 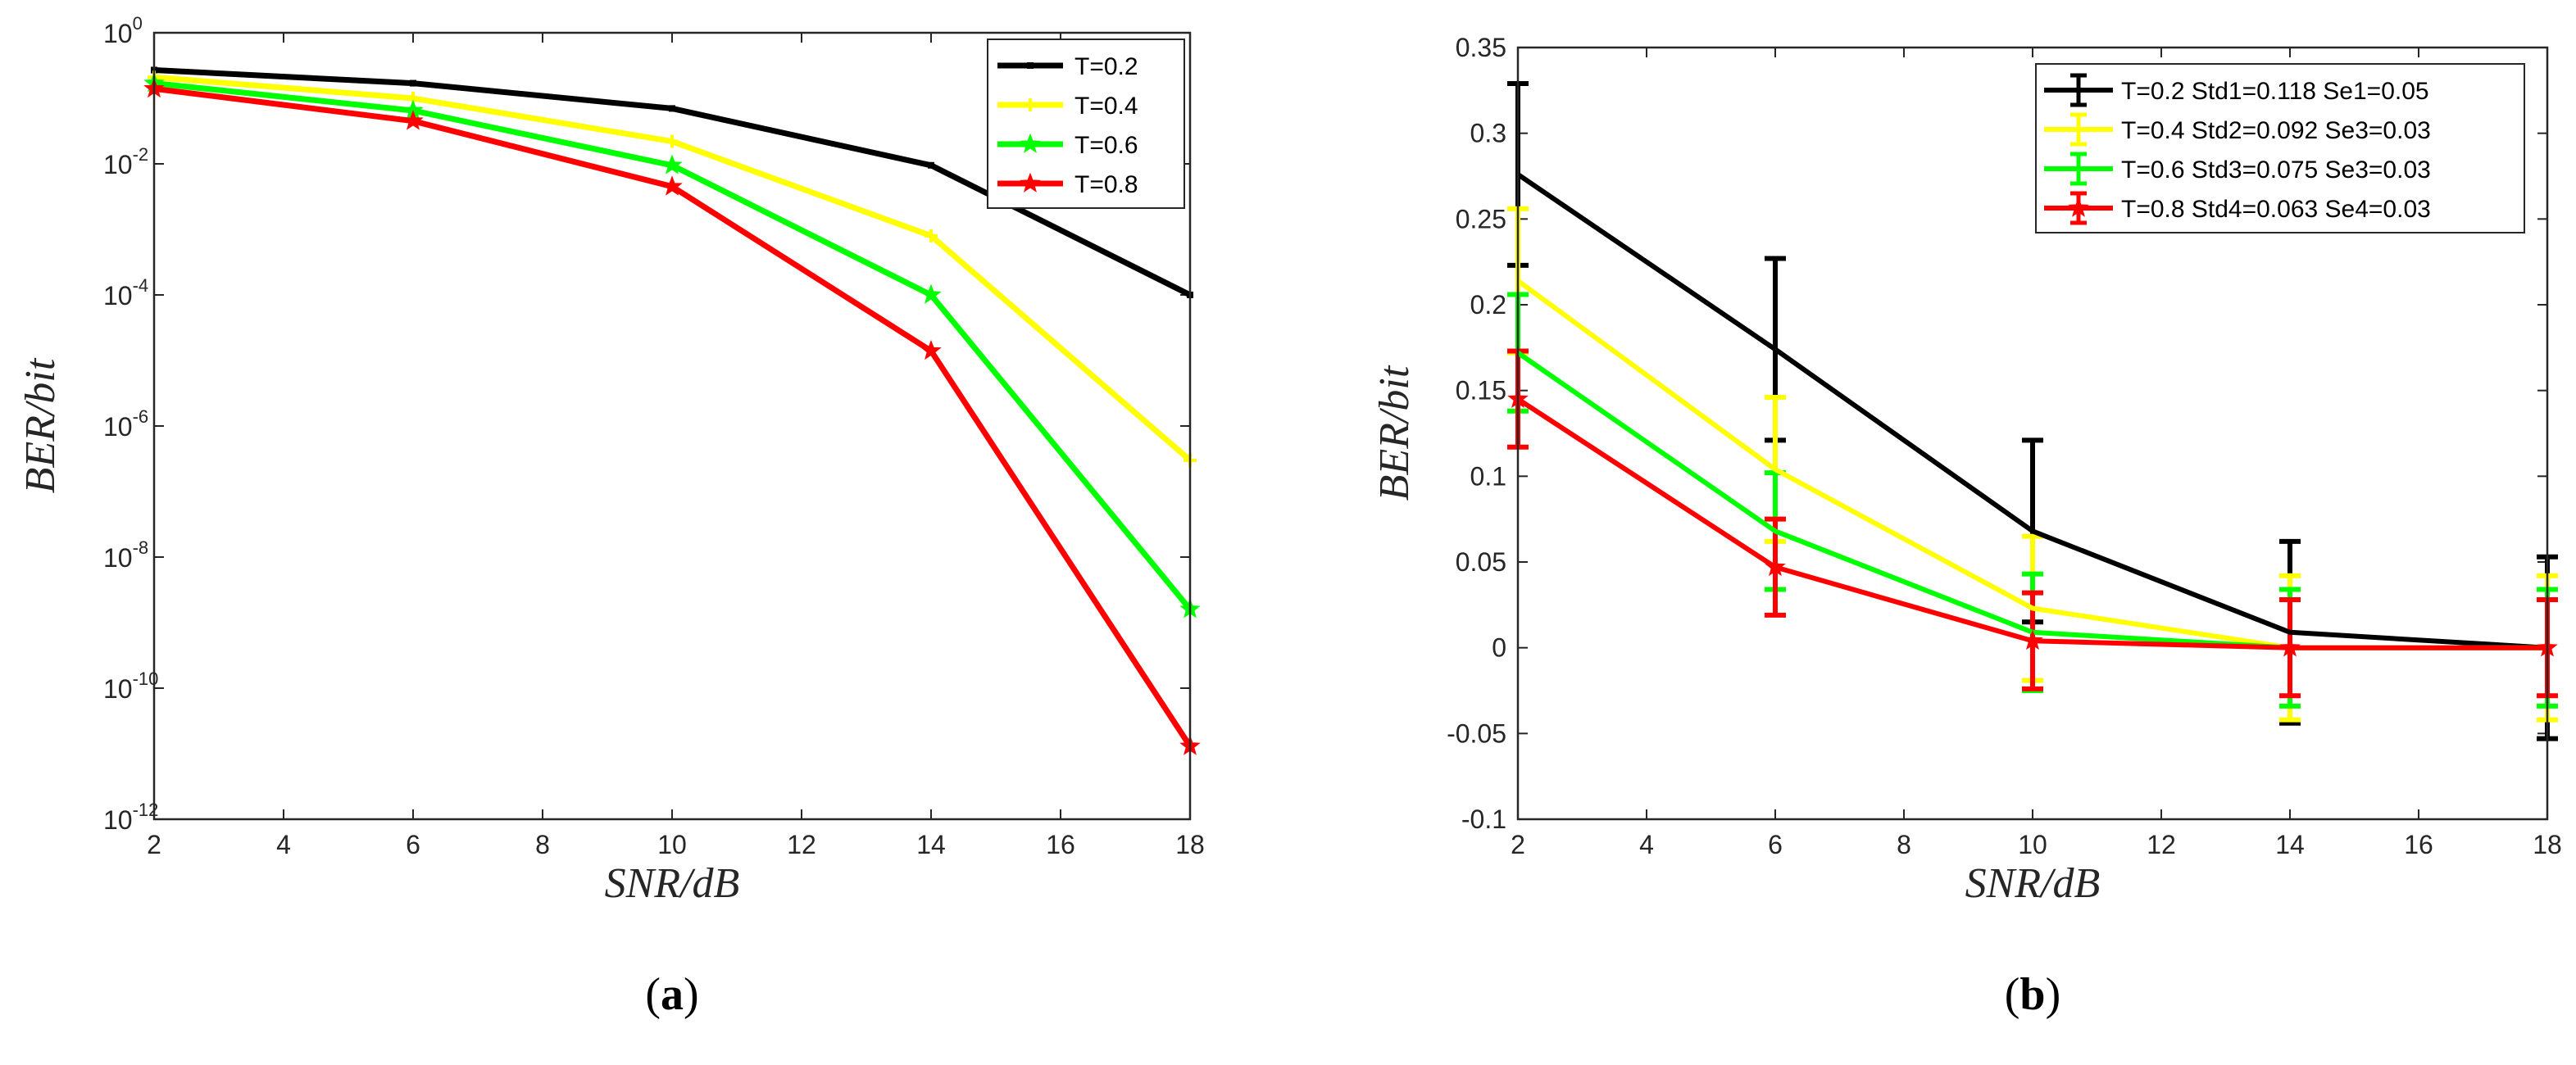 I want to click on y-tick-label: 10⁰, so click(x=123, y=30).